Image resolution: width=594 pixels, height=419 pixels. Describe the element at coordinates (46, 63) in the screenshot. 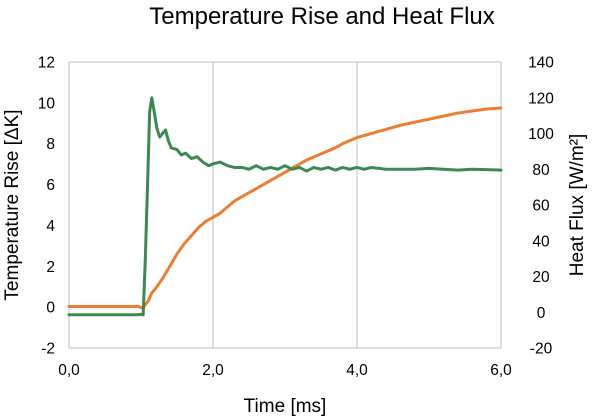

I see `y-tick-label: 12` at that location.